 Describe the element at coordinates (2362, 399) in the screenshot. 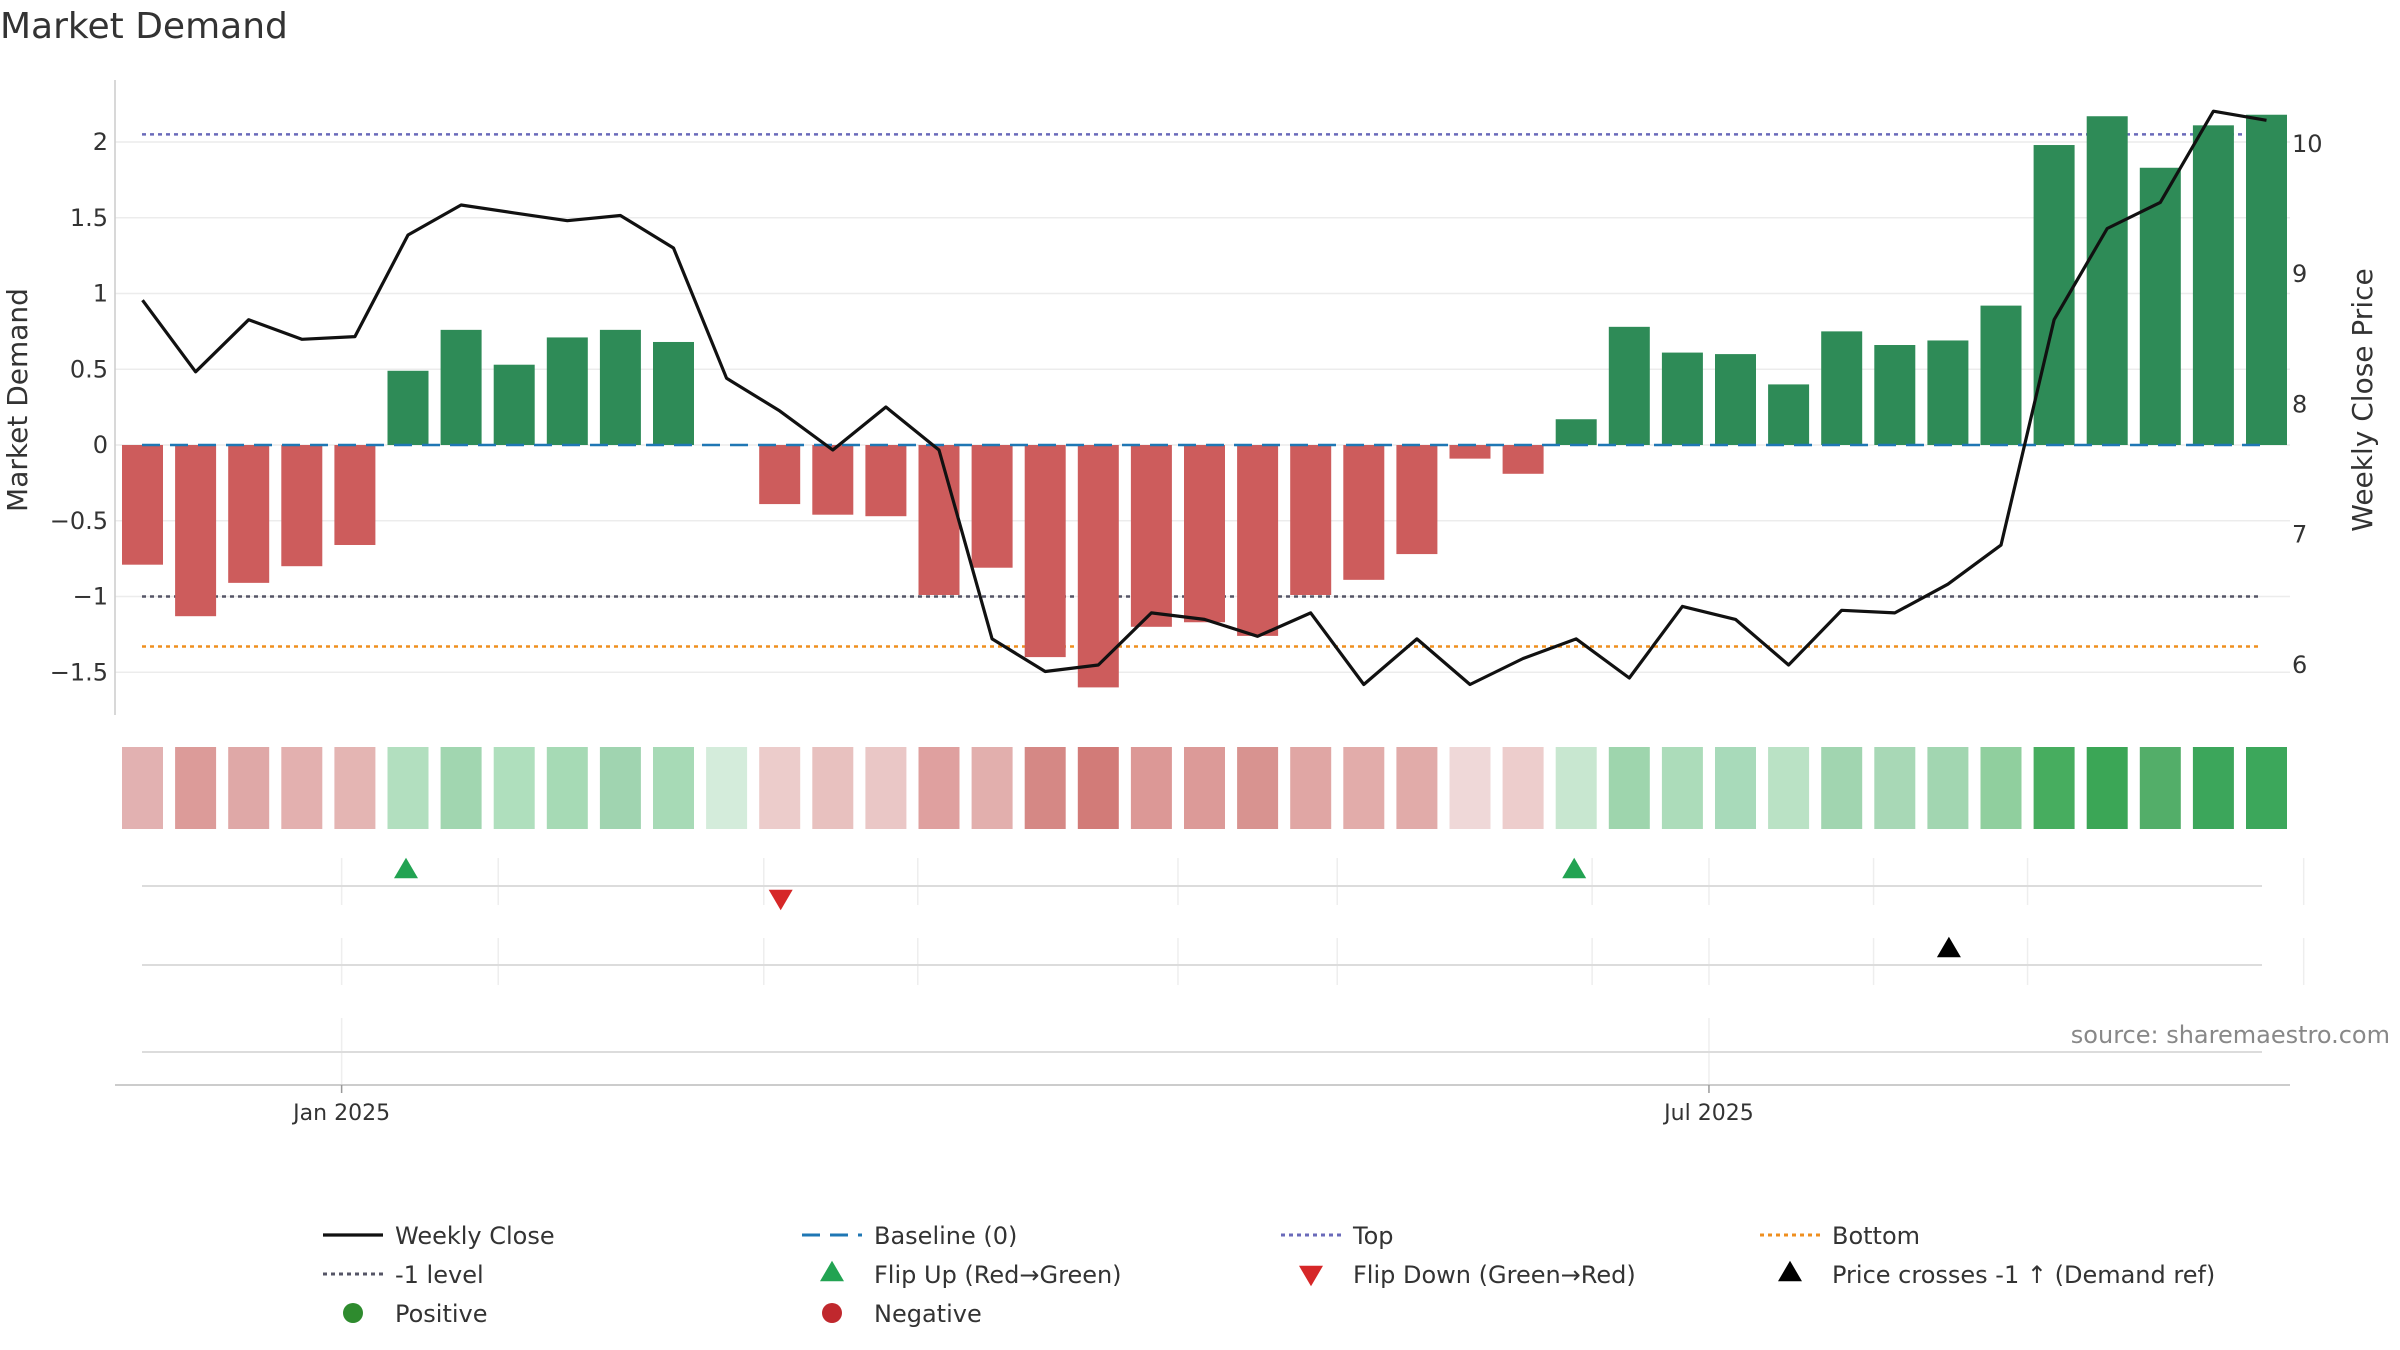

I see `y2-axis-label: Weekly Close Price` at that location.